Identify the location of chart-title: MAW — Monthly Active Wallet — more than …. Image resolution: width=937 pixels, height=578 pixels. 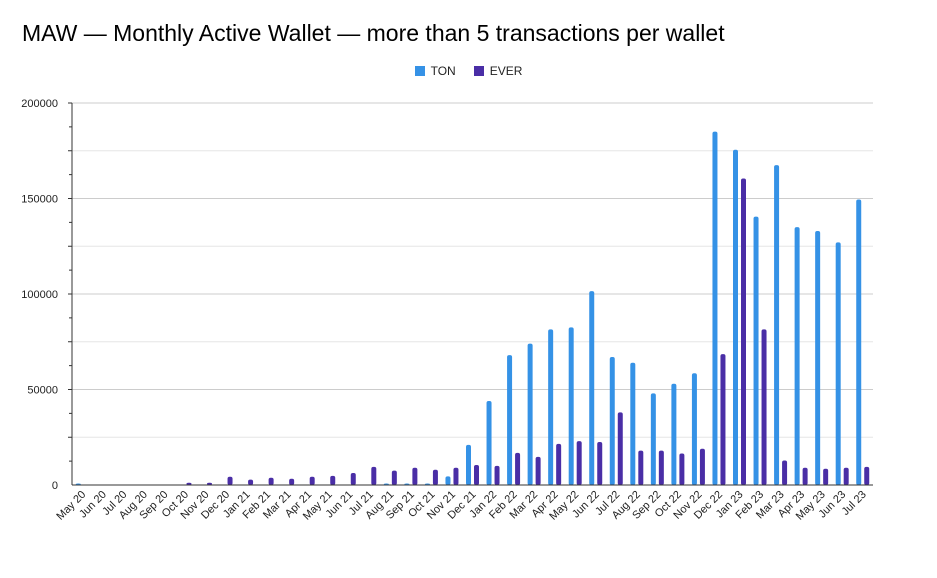
(373, 33).